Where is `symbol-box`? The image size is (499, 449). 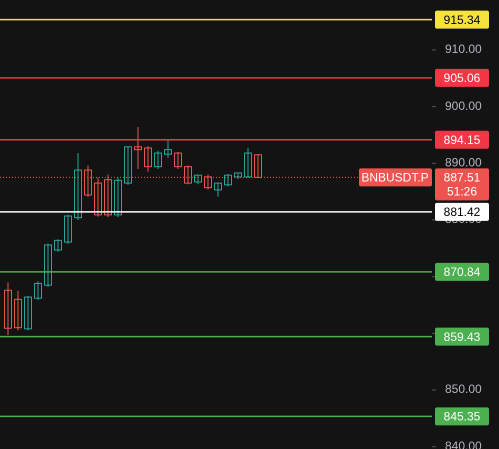 symbol-box is located at coordinates (395, 177).